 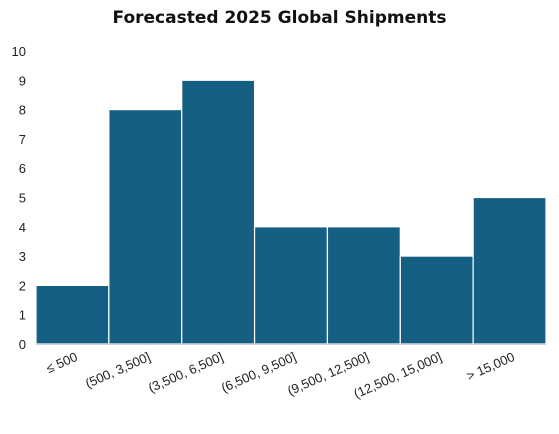 What do you see at coordinates (22, 110) in the screenshot?
I see `y-tick-label: 8` at bounding box center [22, 110].